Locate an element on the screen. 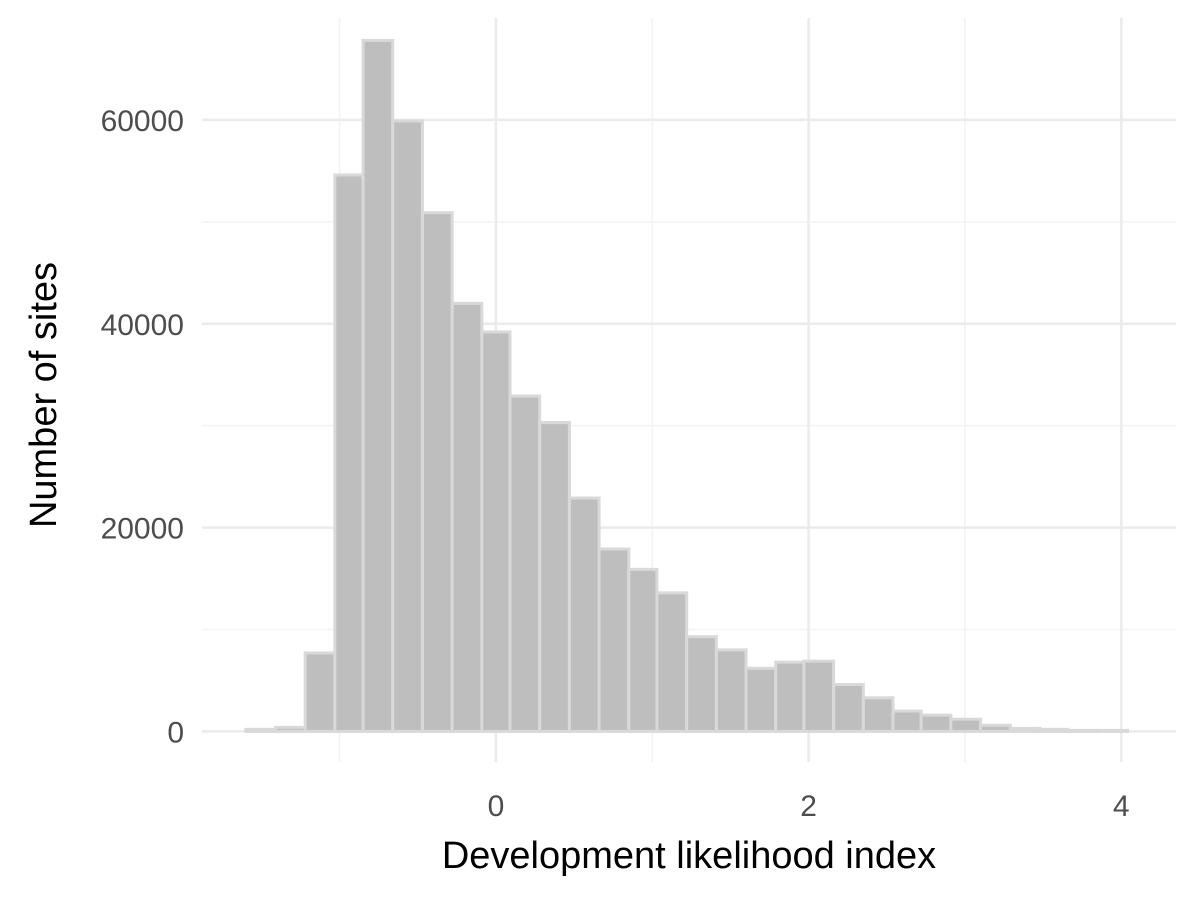 This screenshot has height=900, width=1200. x-axis-tick-labels: 0 2 4 is located at coordinates (809, 806).